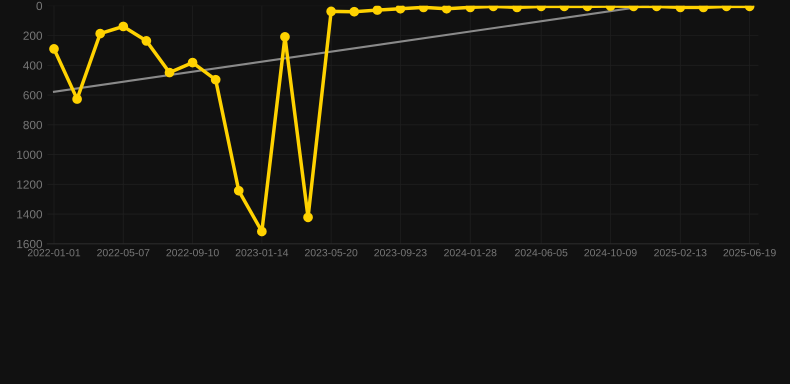 The width and height of the screenshot is (790, 384). What do you see at coordinates (39, 6) in the screenshot?
I see `y-tick-label: 0` at bounding box center [39, 6].